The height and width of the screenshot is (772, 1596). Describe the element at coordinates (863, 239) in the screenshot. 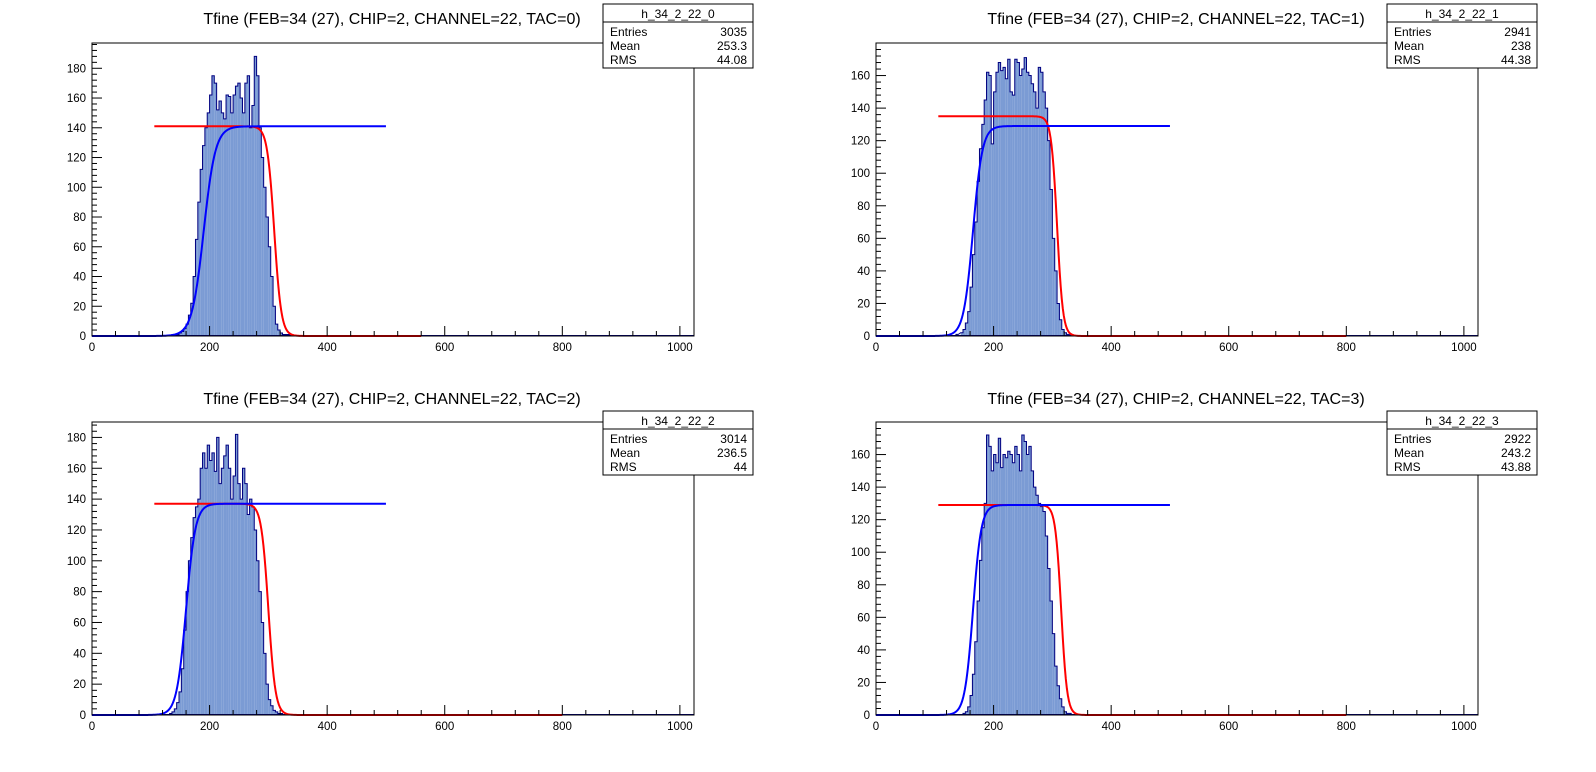

I see `y-tick-label: 60` at that location.